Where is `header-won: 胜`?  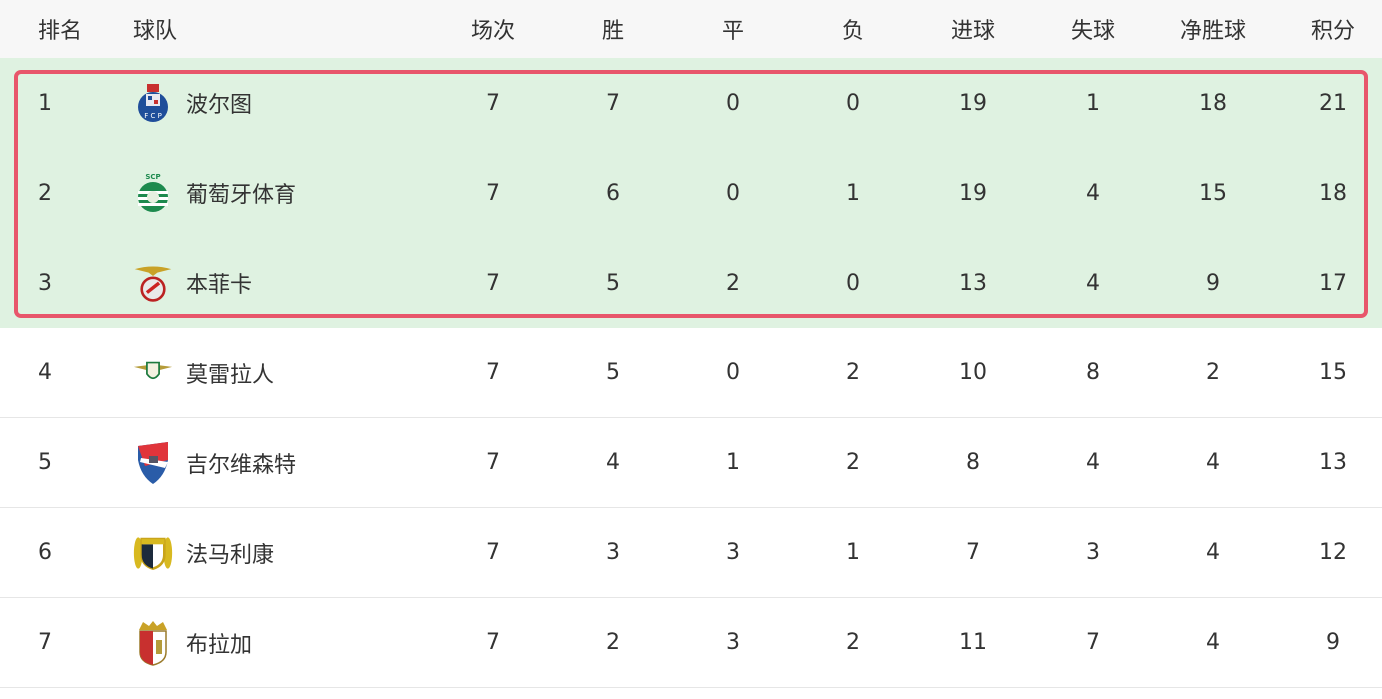 header-won: 胜 is located at coordinates (612, 31).